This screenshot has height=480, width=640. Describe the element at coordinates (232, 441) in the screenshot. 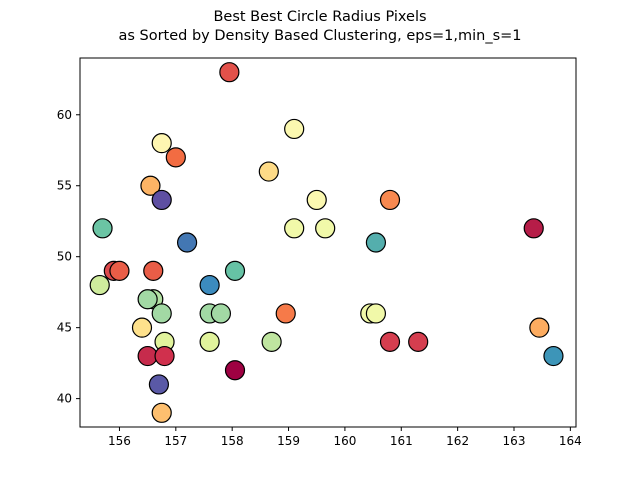

I see `x-tick-label: 158` at that location.